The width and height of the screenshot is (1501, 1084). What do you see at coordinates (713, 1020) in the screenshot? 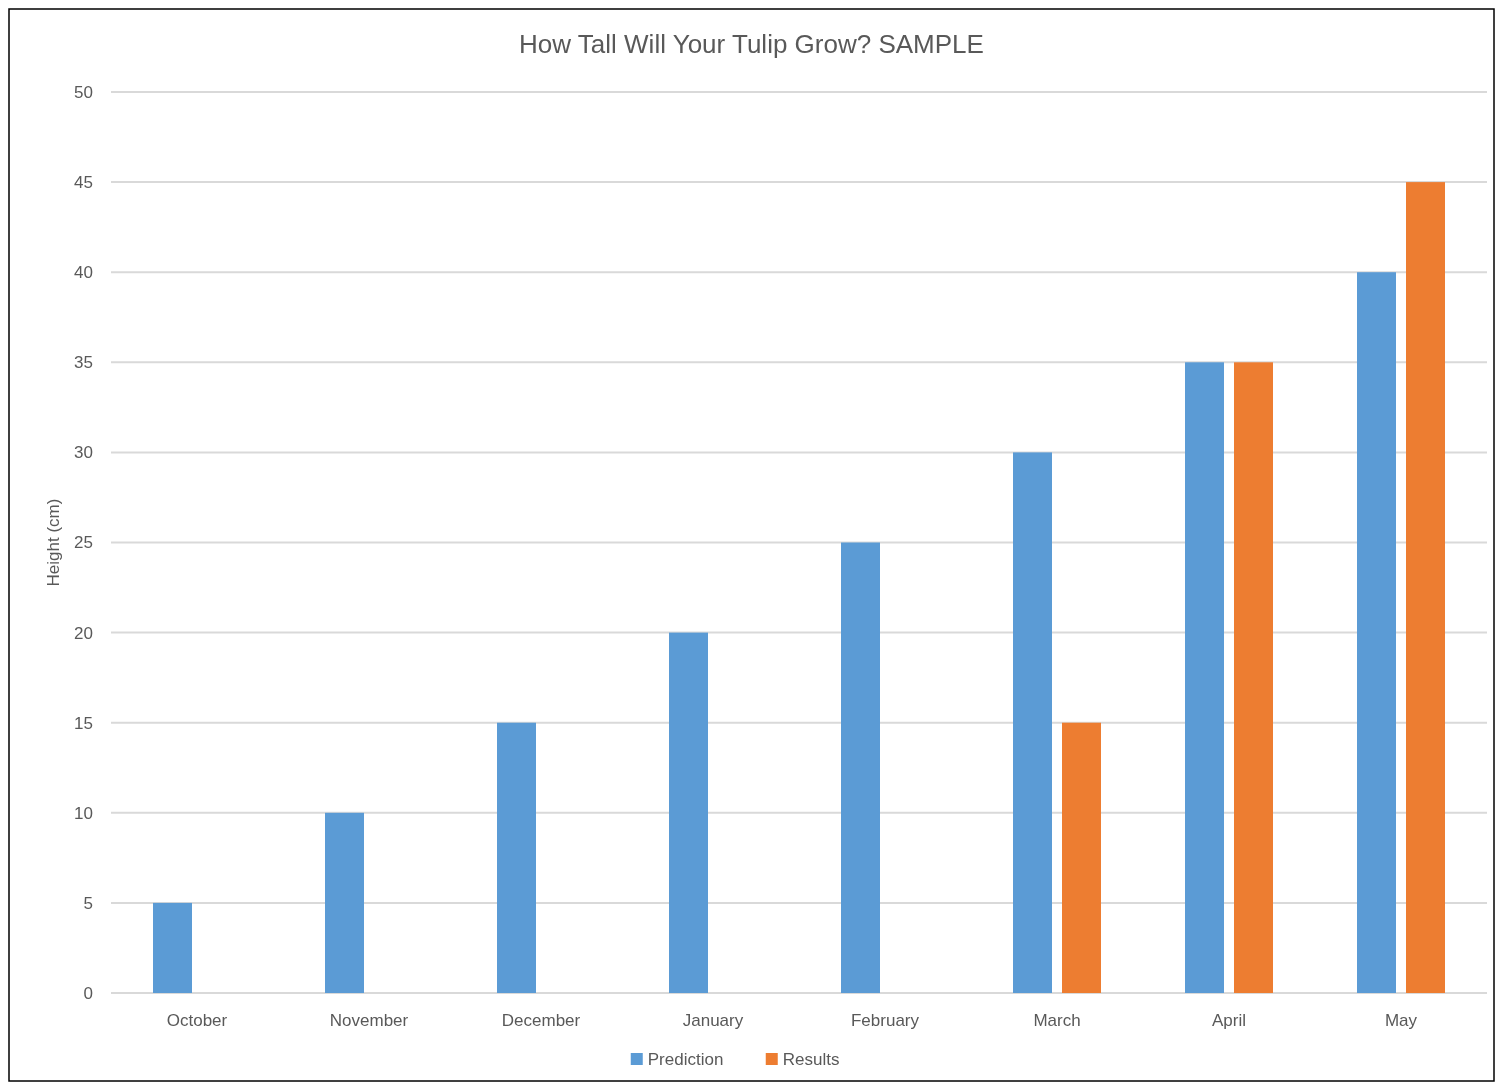
I see `x-tick-label: January` at bounding box center [713, 1020].